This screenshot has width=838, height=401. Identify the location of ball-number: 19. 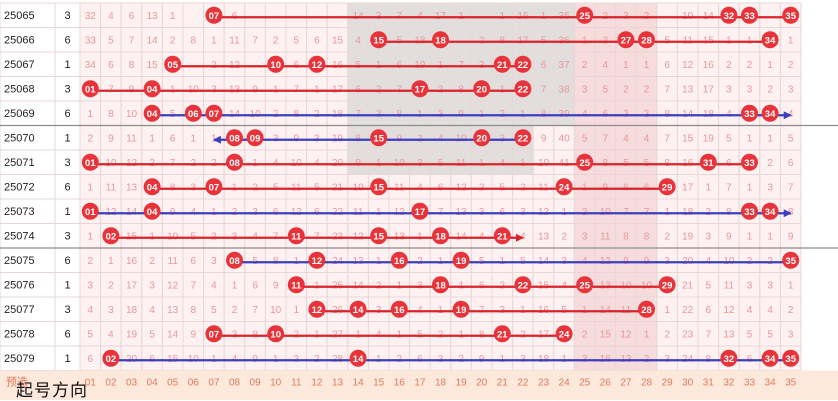
(461, 310).